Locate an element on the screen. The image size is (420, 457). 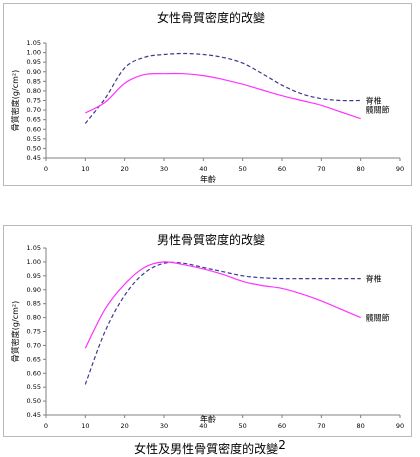
chart-title: 男性骨質密度的改變 is located at coordinates (211, 239).